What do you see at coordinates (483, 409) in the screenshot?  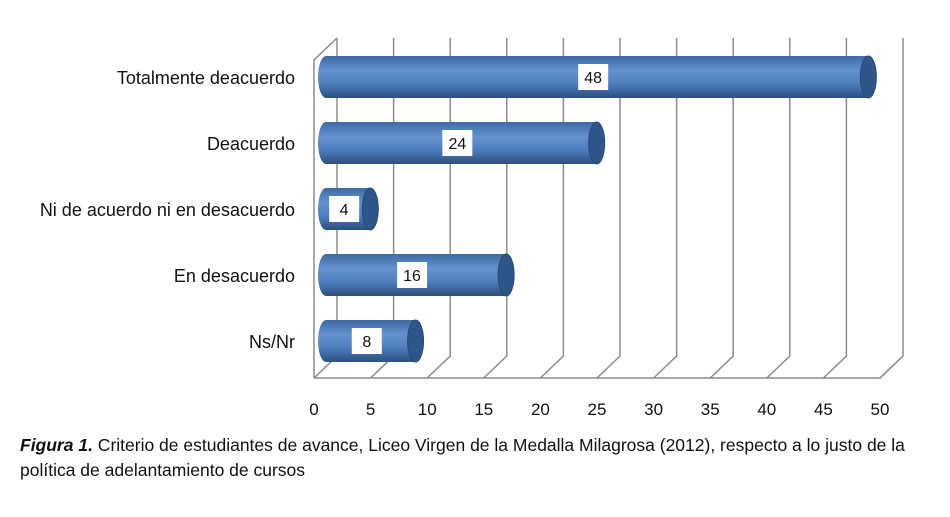 I see `x-tick-label: 15` at bounding box center [483, 409].